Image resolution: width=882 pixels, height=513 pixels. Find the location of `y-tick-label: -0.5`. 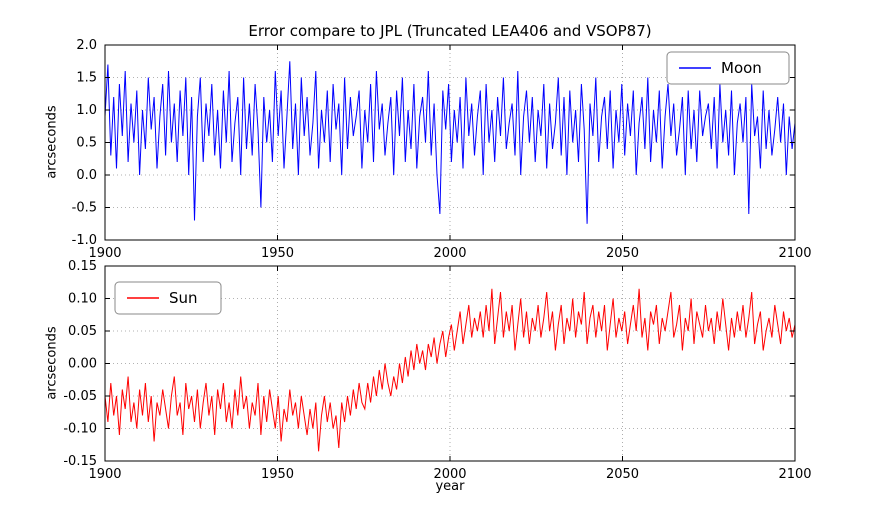

y-tick-label: -0.5 is located at coordinates (84, 208).